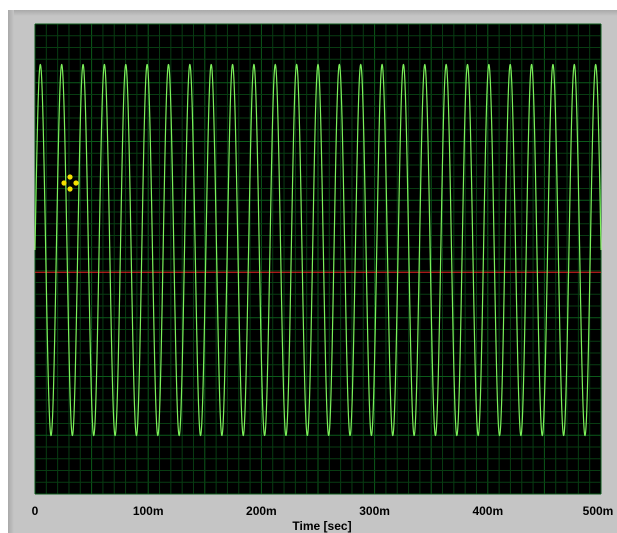 This screenshot has height=533, width=617. I want to click on crosshair-cursor-icon, so click(70, 183).